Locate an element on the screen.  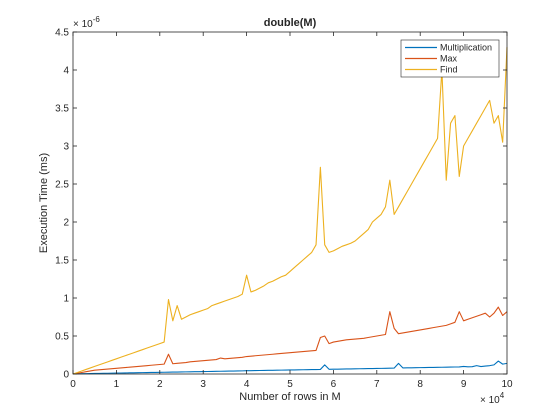
y-tick-label: 1.5 is located at coordinates (62, 261).